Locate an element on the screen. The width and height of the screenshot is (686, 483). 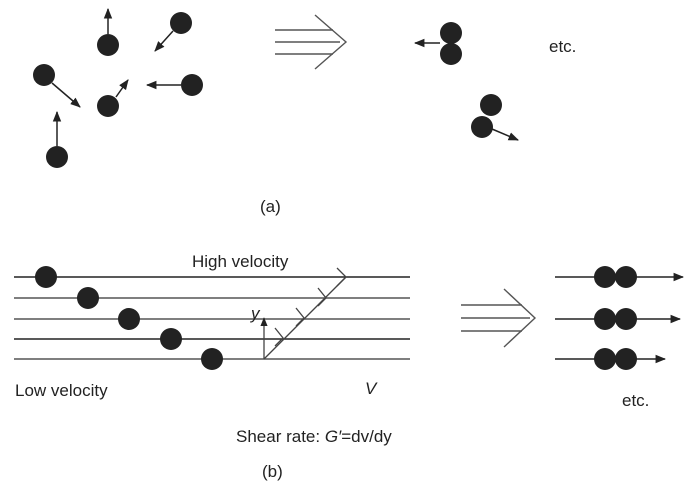
particle-b3 is located at coordinates (129, 319).